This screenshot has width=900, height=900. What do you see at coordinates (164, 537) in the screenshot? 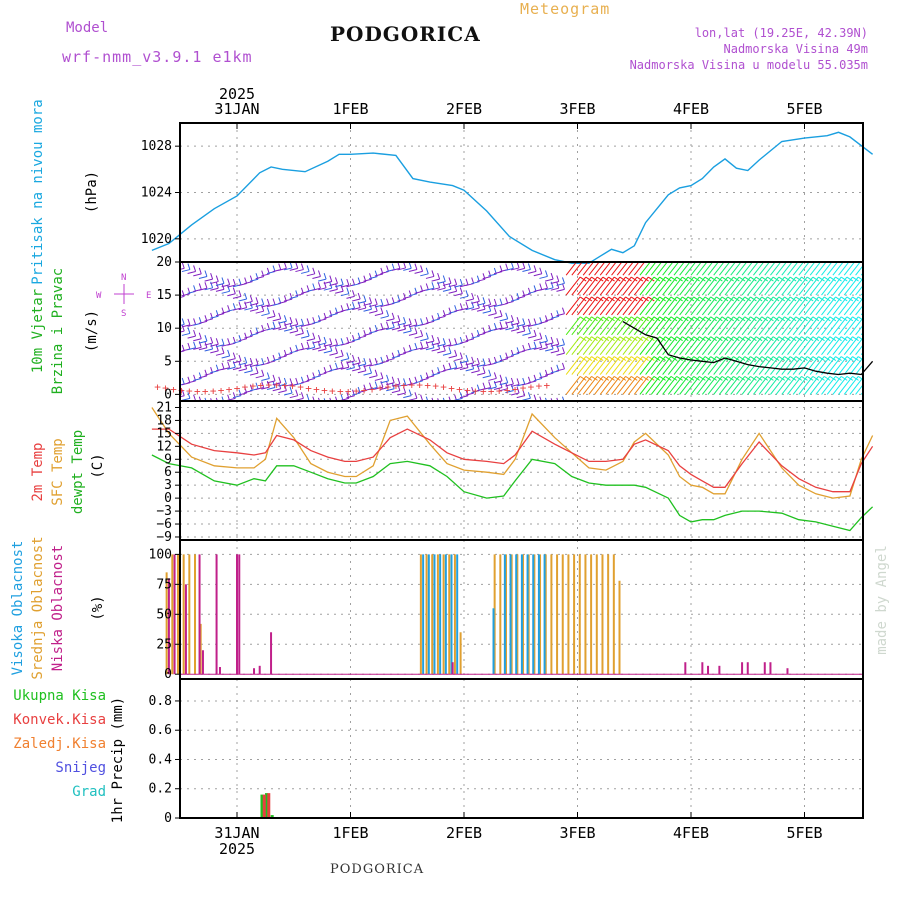
I see `y-tick-label: −9` at bounding box center [164, 537].